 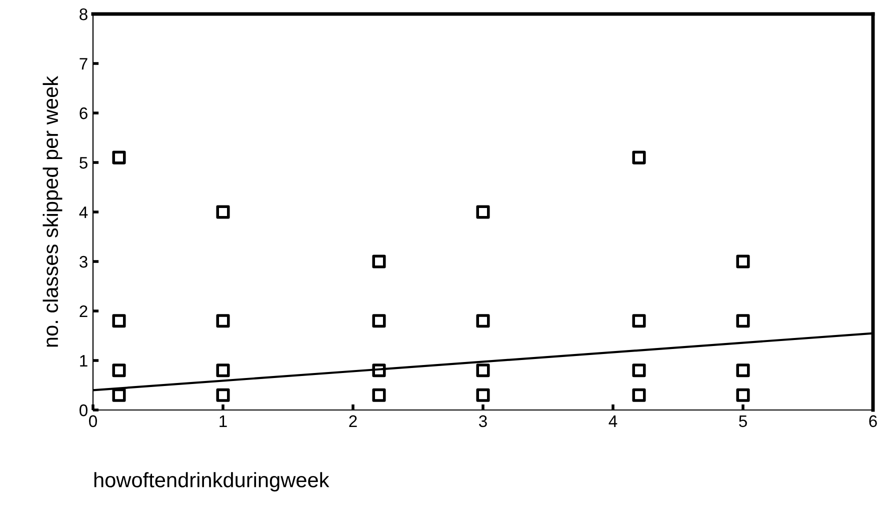 What do you see at coordinates (84, 64) in the screenshot?
I see `y-tick-label: 7` at bounding box center [84, 64].